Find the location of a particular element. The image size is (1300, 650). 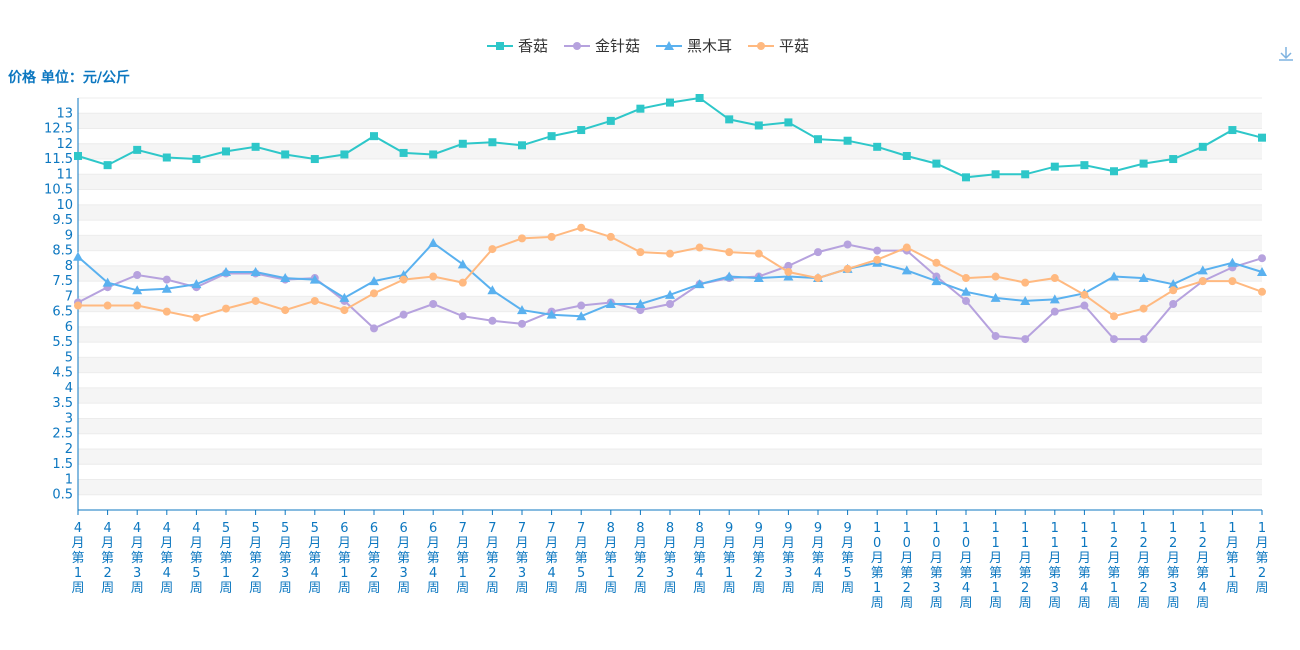

y-tick-label: 3.5 is located at coordinates (62, 403).